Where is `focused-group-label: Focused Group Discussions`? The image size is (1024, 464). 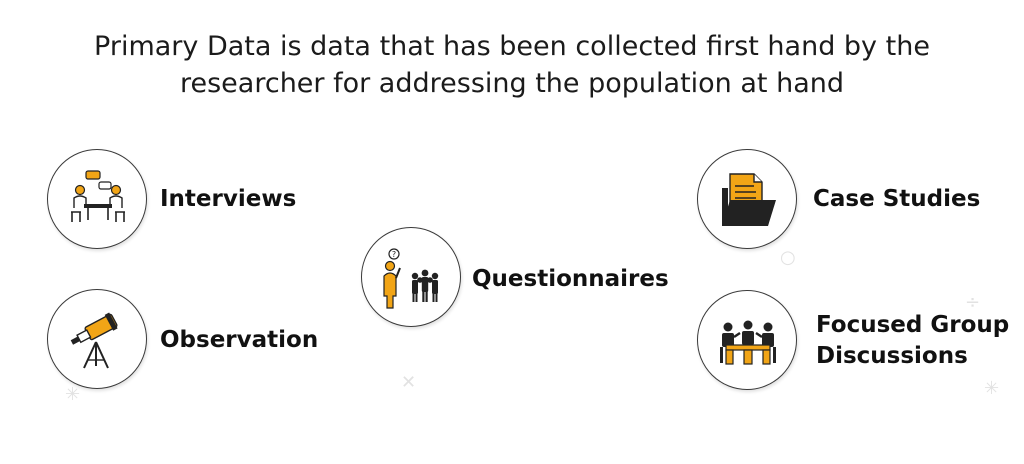
focused-group-label: Focused Group Discussions is located at coordinates (912, 341).